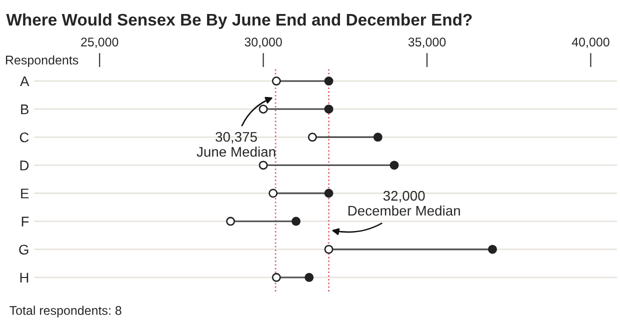  What do you see at coordinates (236, 144) in the screenshot?
I see `ref-line-label: 30,375 June Median` at bounding box center [236, 144].